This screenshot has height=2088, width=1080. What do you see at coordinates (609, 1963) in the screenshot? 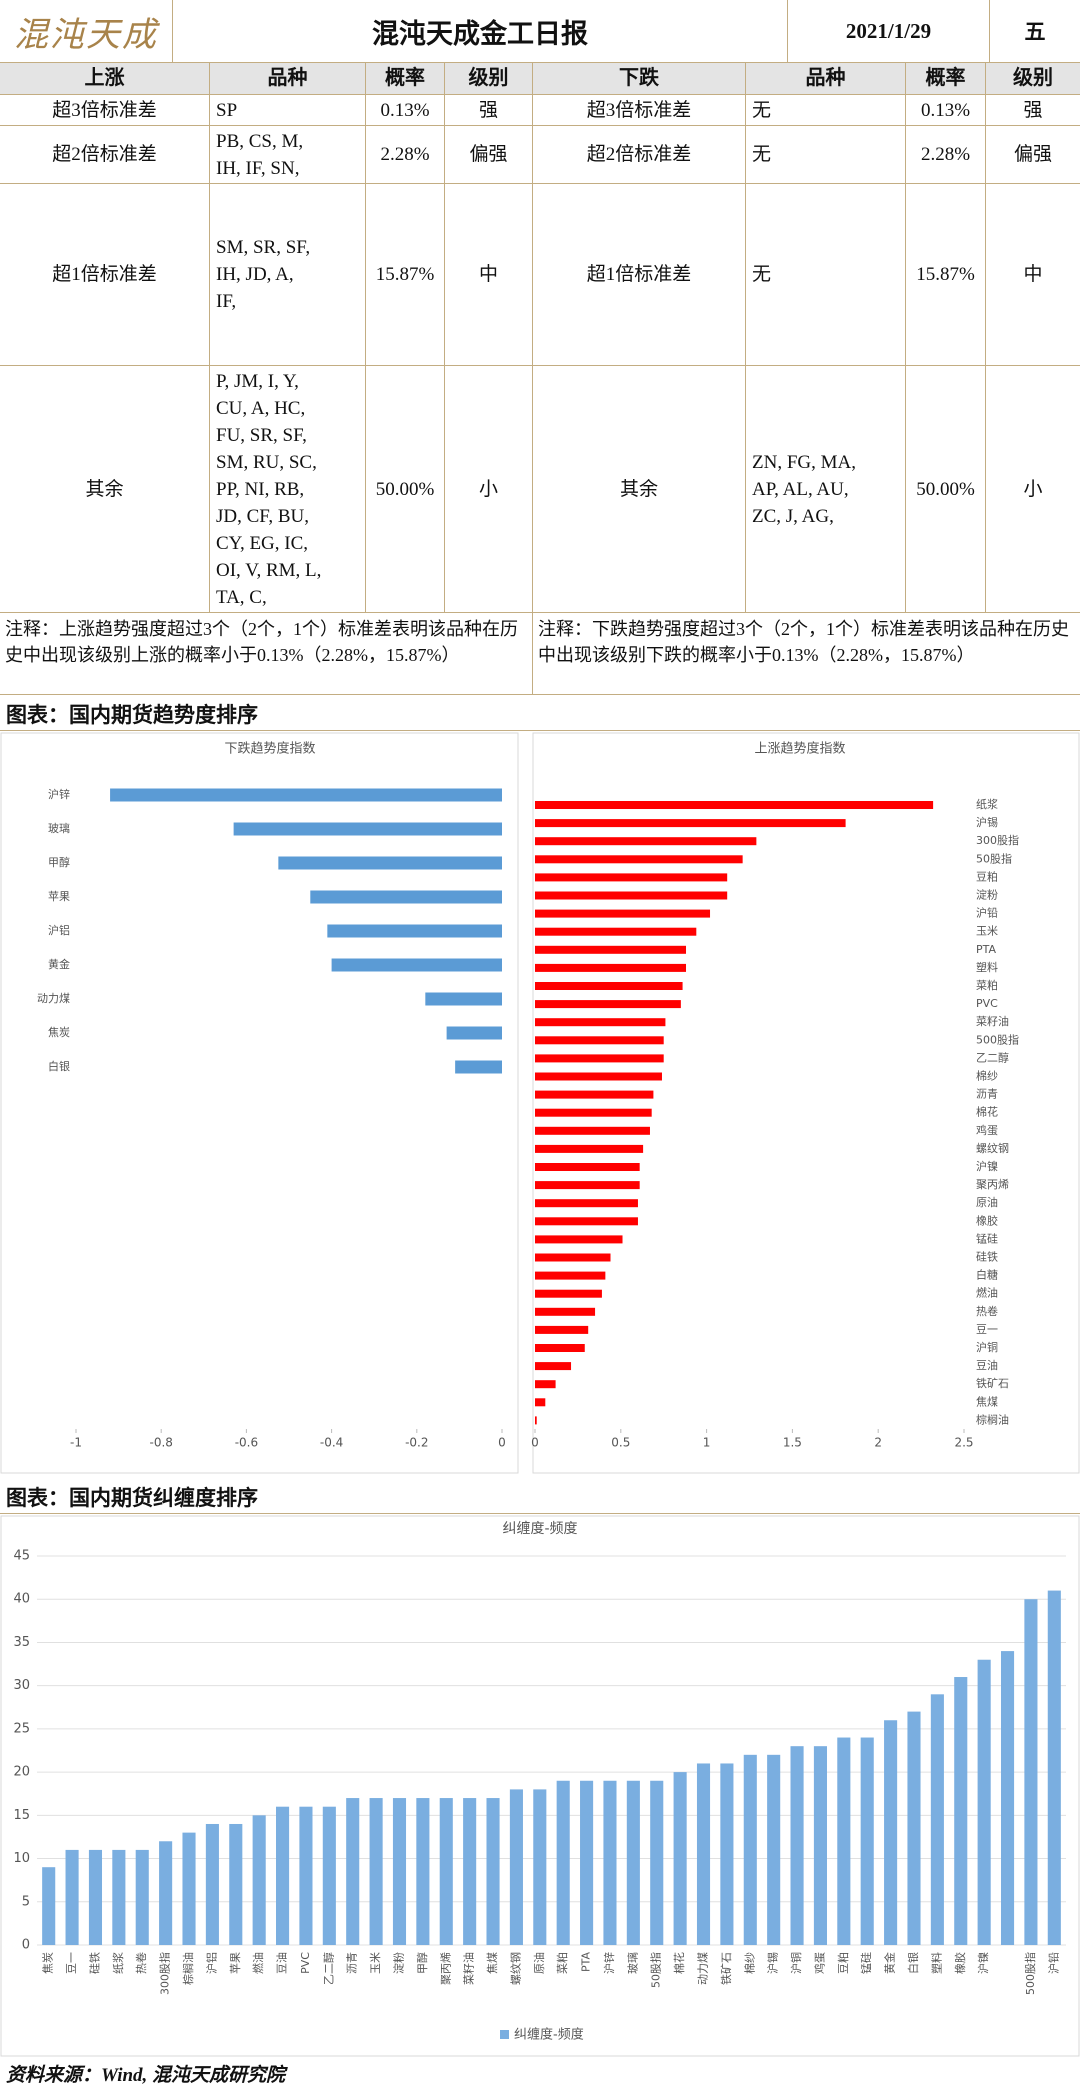
I see `x-tick-label: 沪锌` at bounding box center [609, 1963].